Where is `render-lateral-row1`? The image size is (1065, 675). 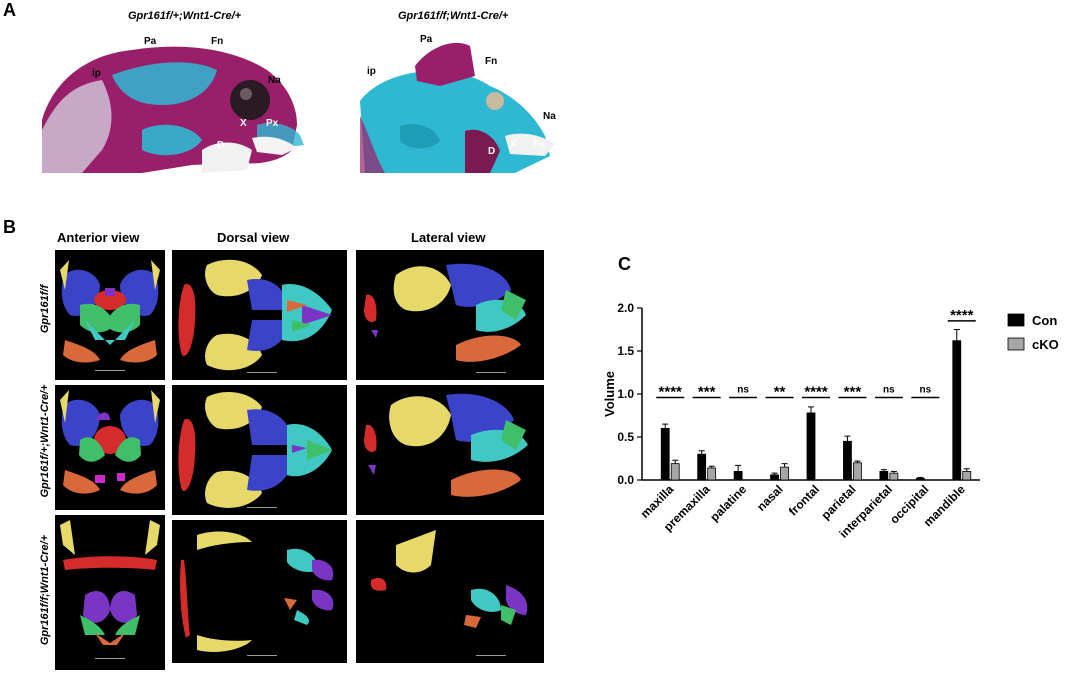 render-lateral-row1 is located at coordinates (450, 315).